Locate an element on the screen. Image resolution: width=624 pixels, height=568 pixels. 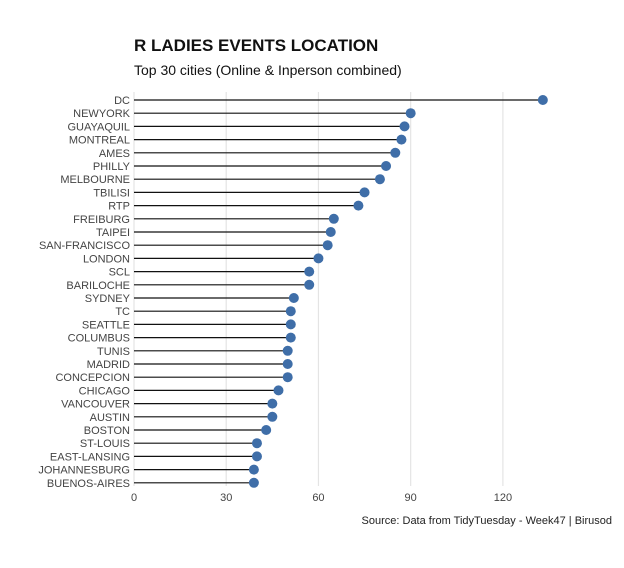
y-tick-label: VANCOUVER is located at coordinates (95, 405).